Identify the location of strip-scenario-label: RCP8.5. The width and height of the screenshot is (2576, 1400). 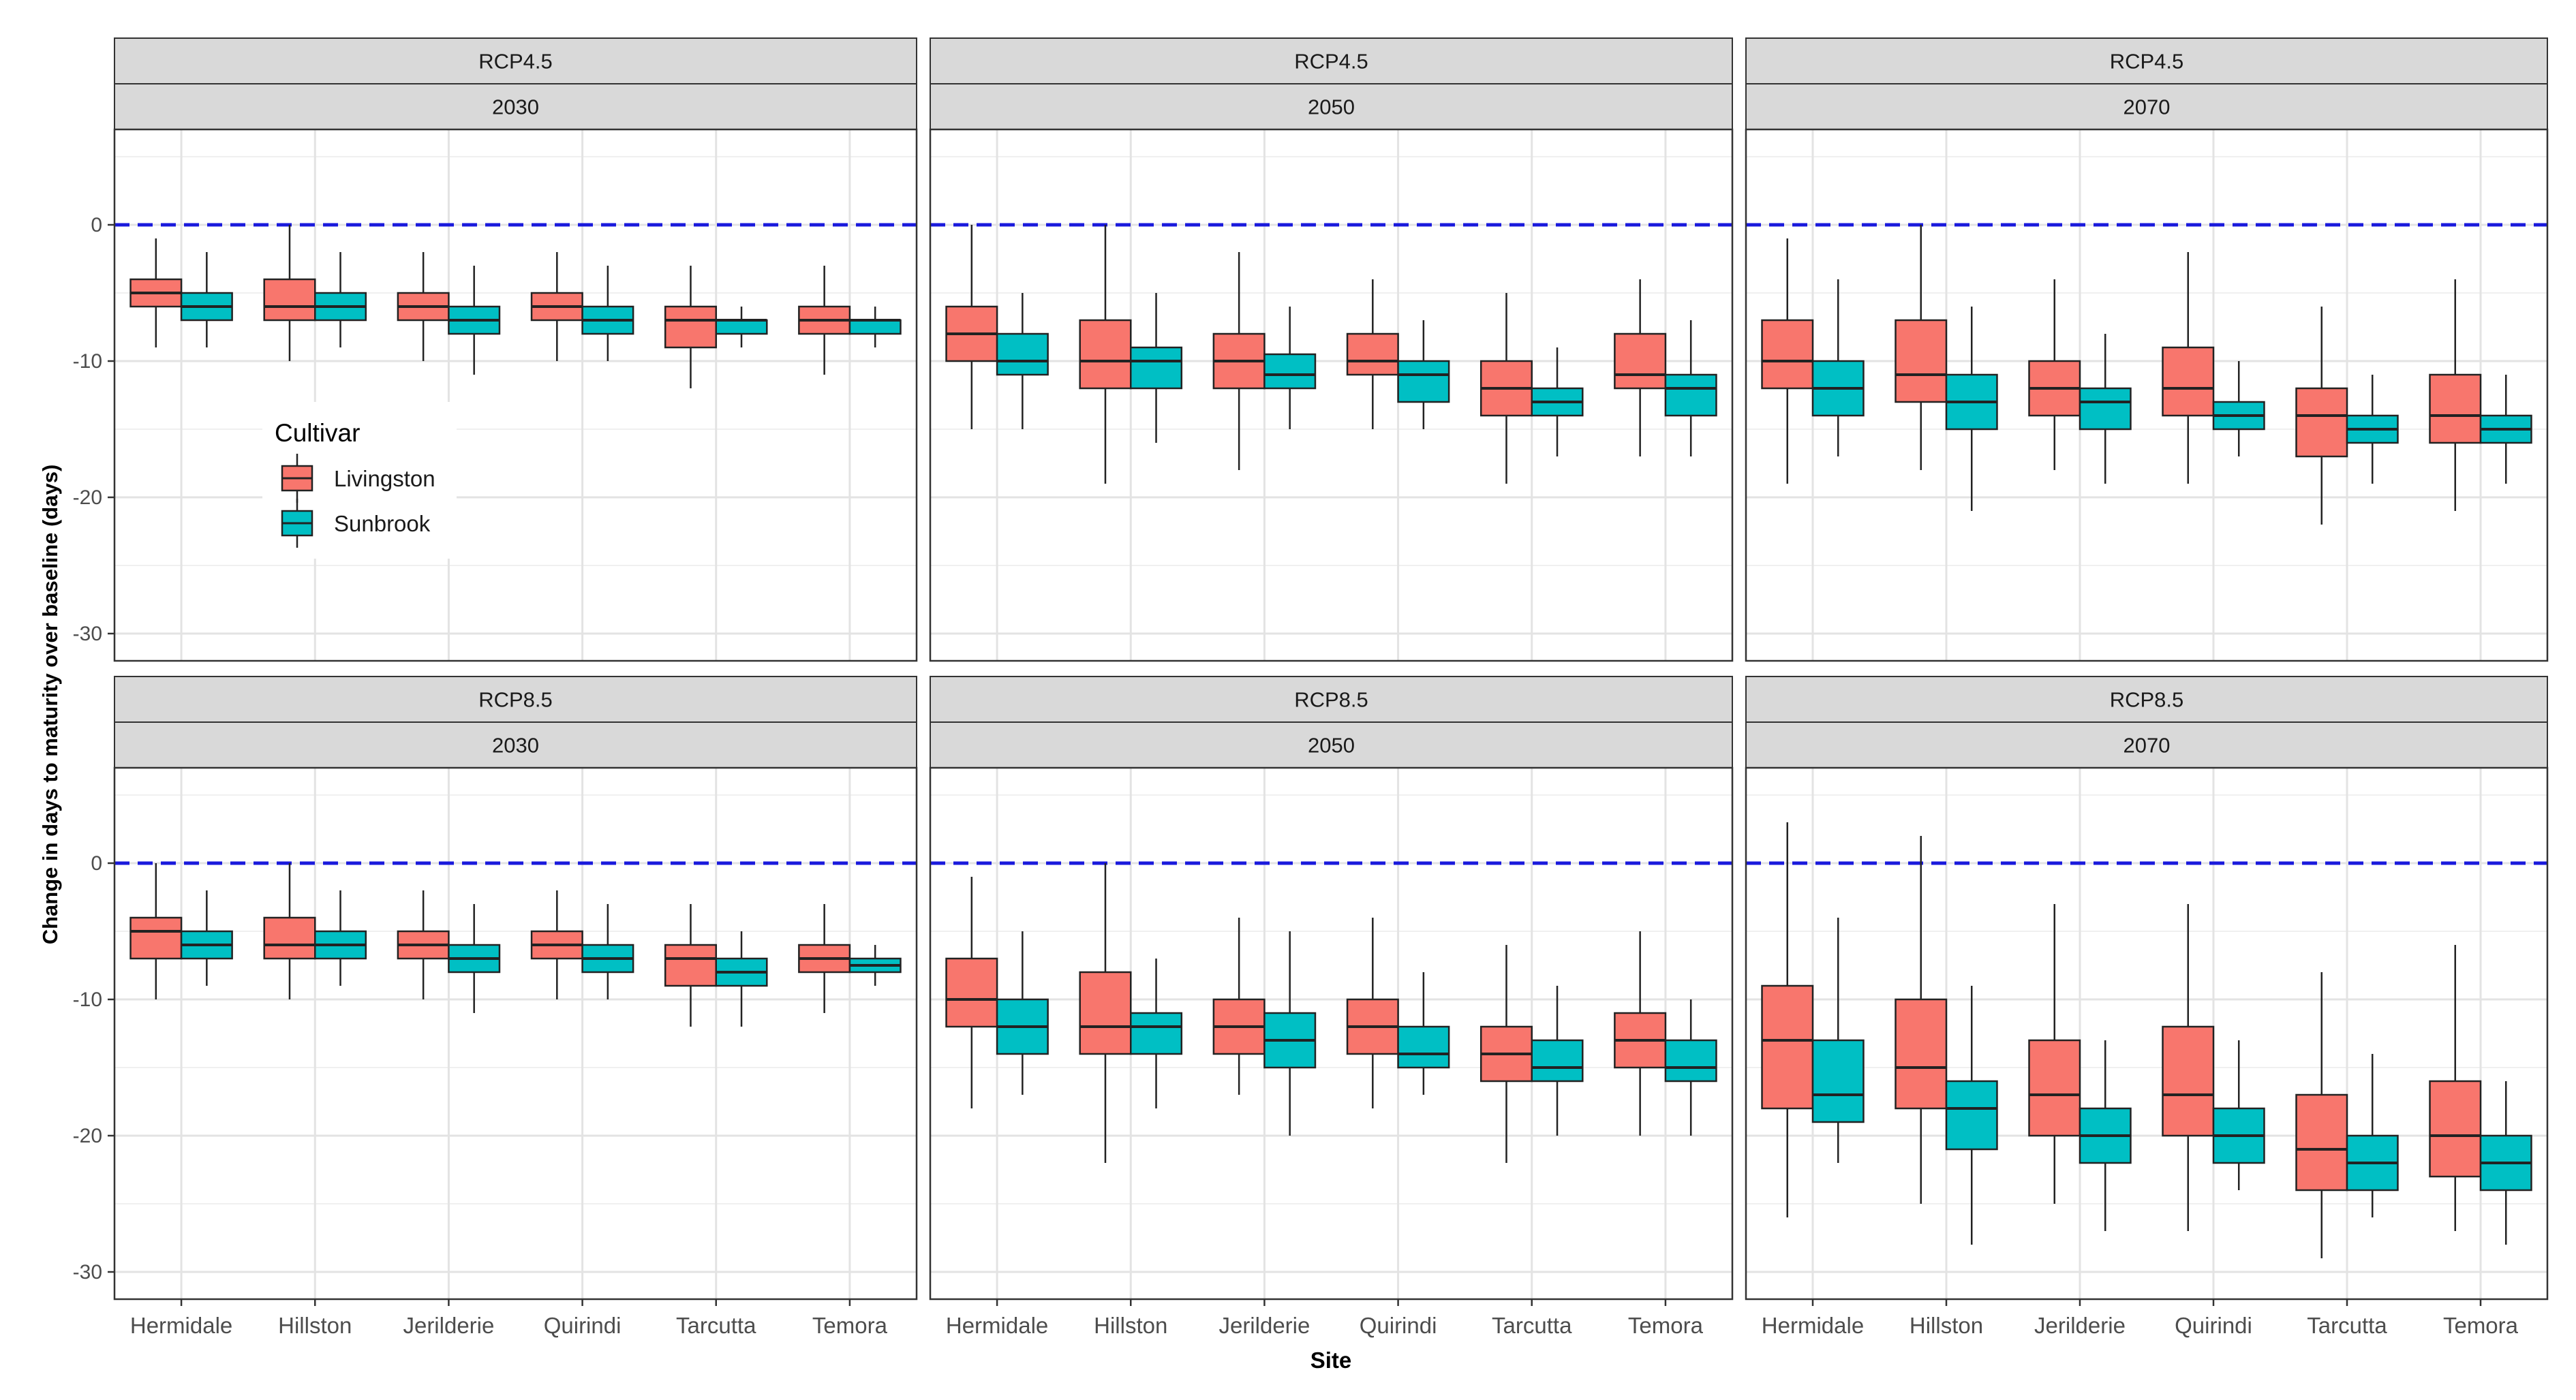
(1331, 700).